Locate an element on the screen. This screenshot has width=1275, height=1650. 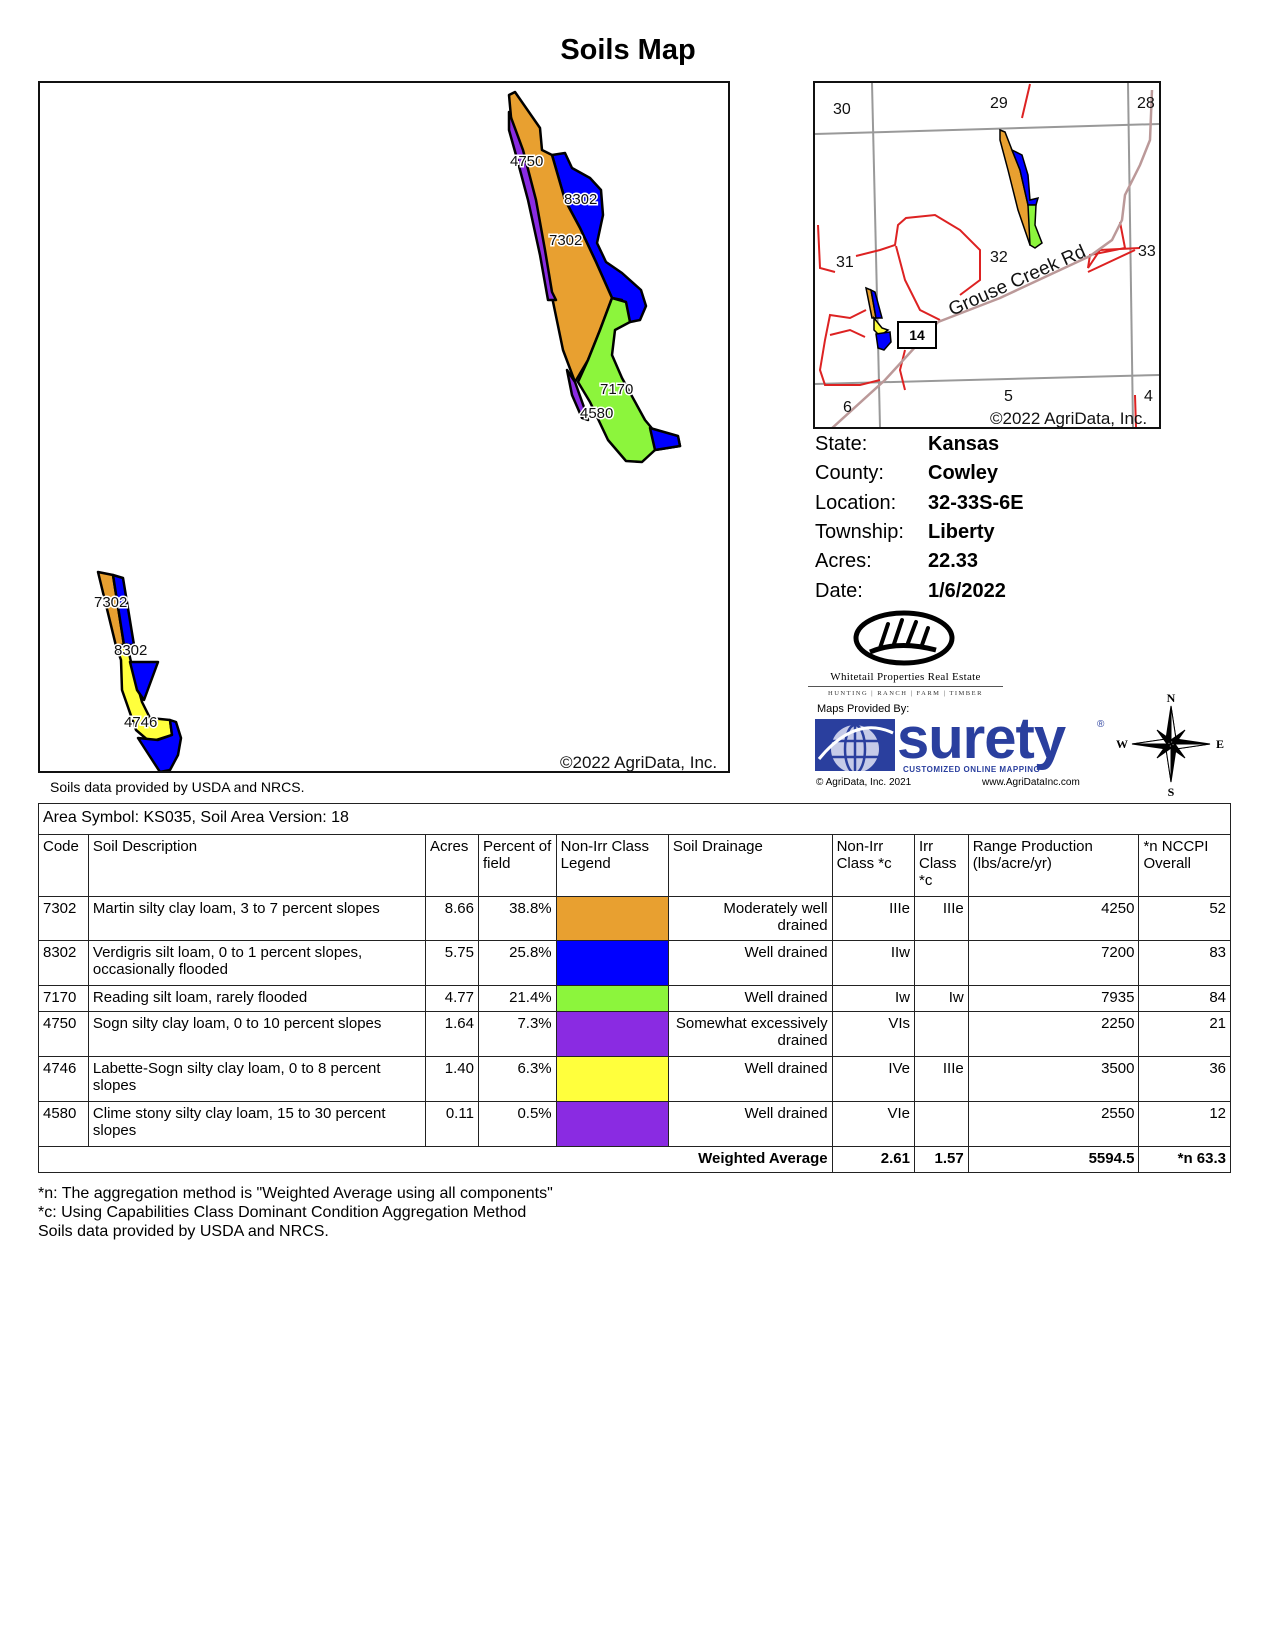
soil-polygon-8302-south-c is located at coordinates (159, 744).